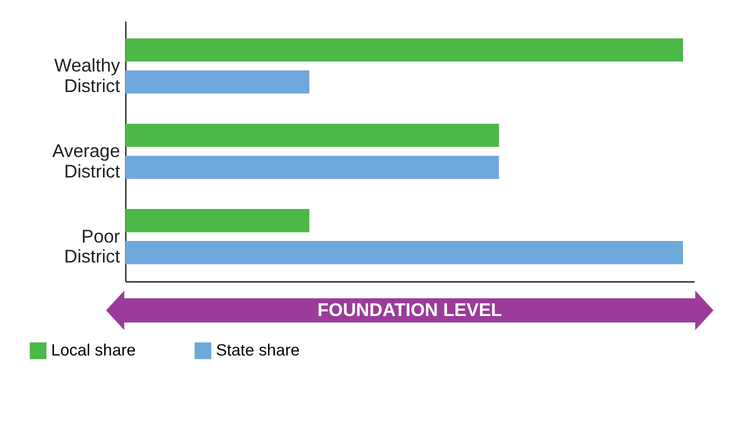 This screenshot has width=752, height=433. What do you see at coordinates (93, 351) in the screenshot?
I see `legend-label: Local share` at bounding box center [93, 351].